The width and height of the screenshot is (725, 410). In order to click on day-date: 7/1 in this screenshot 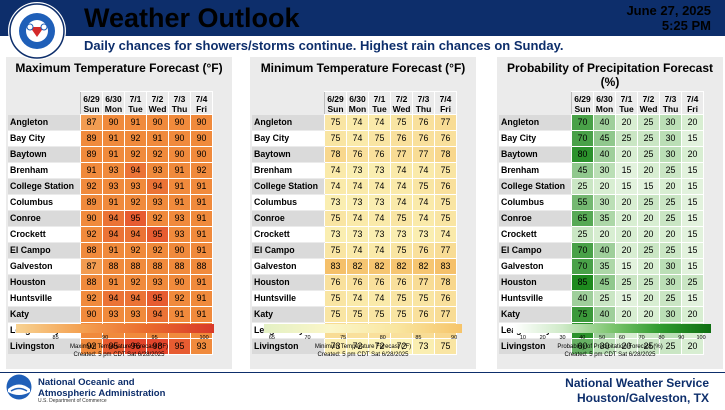, I will do `click(626, 99)`.